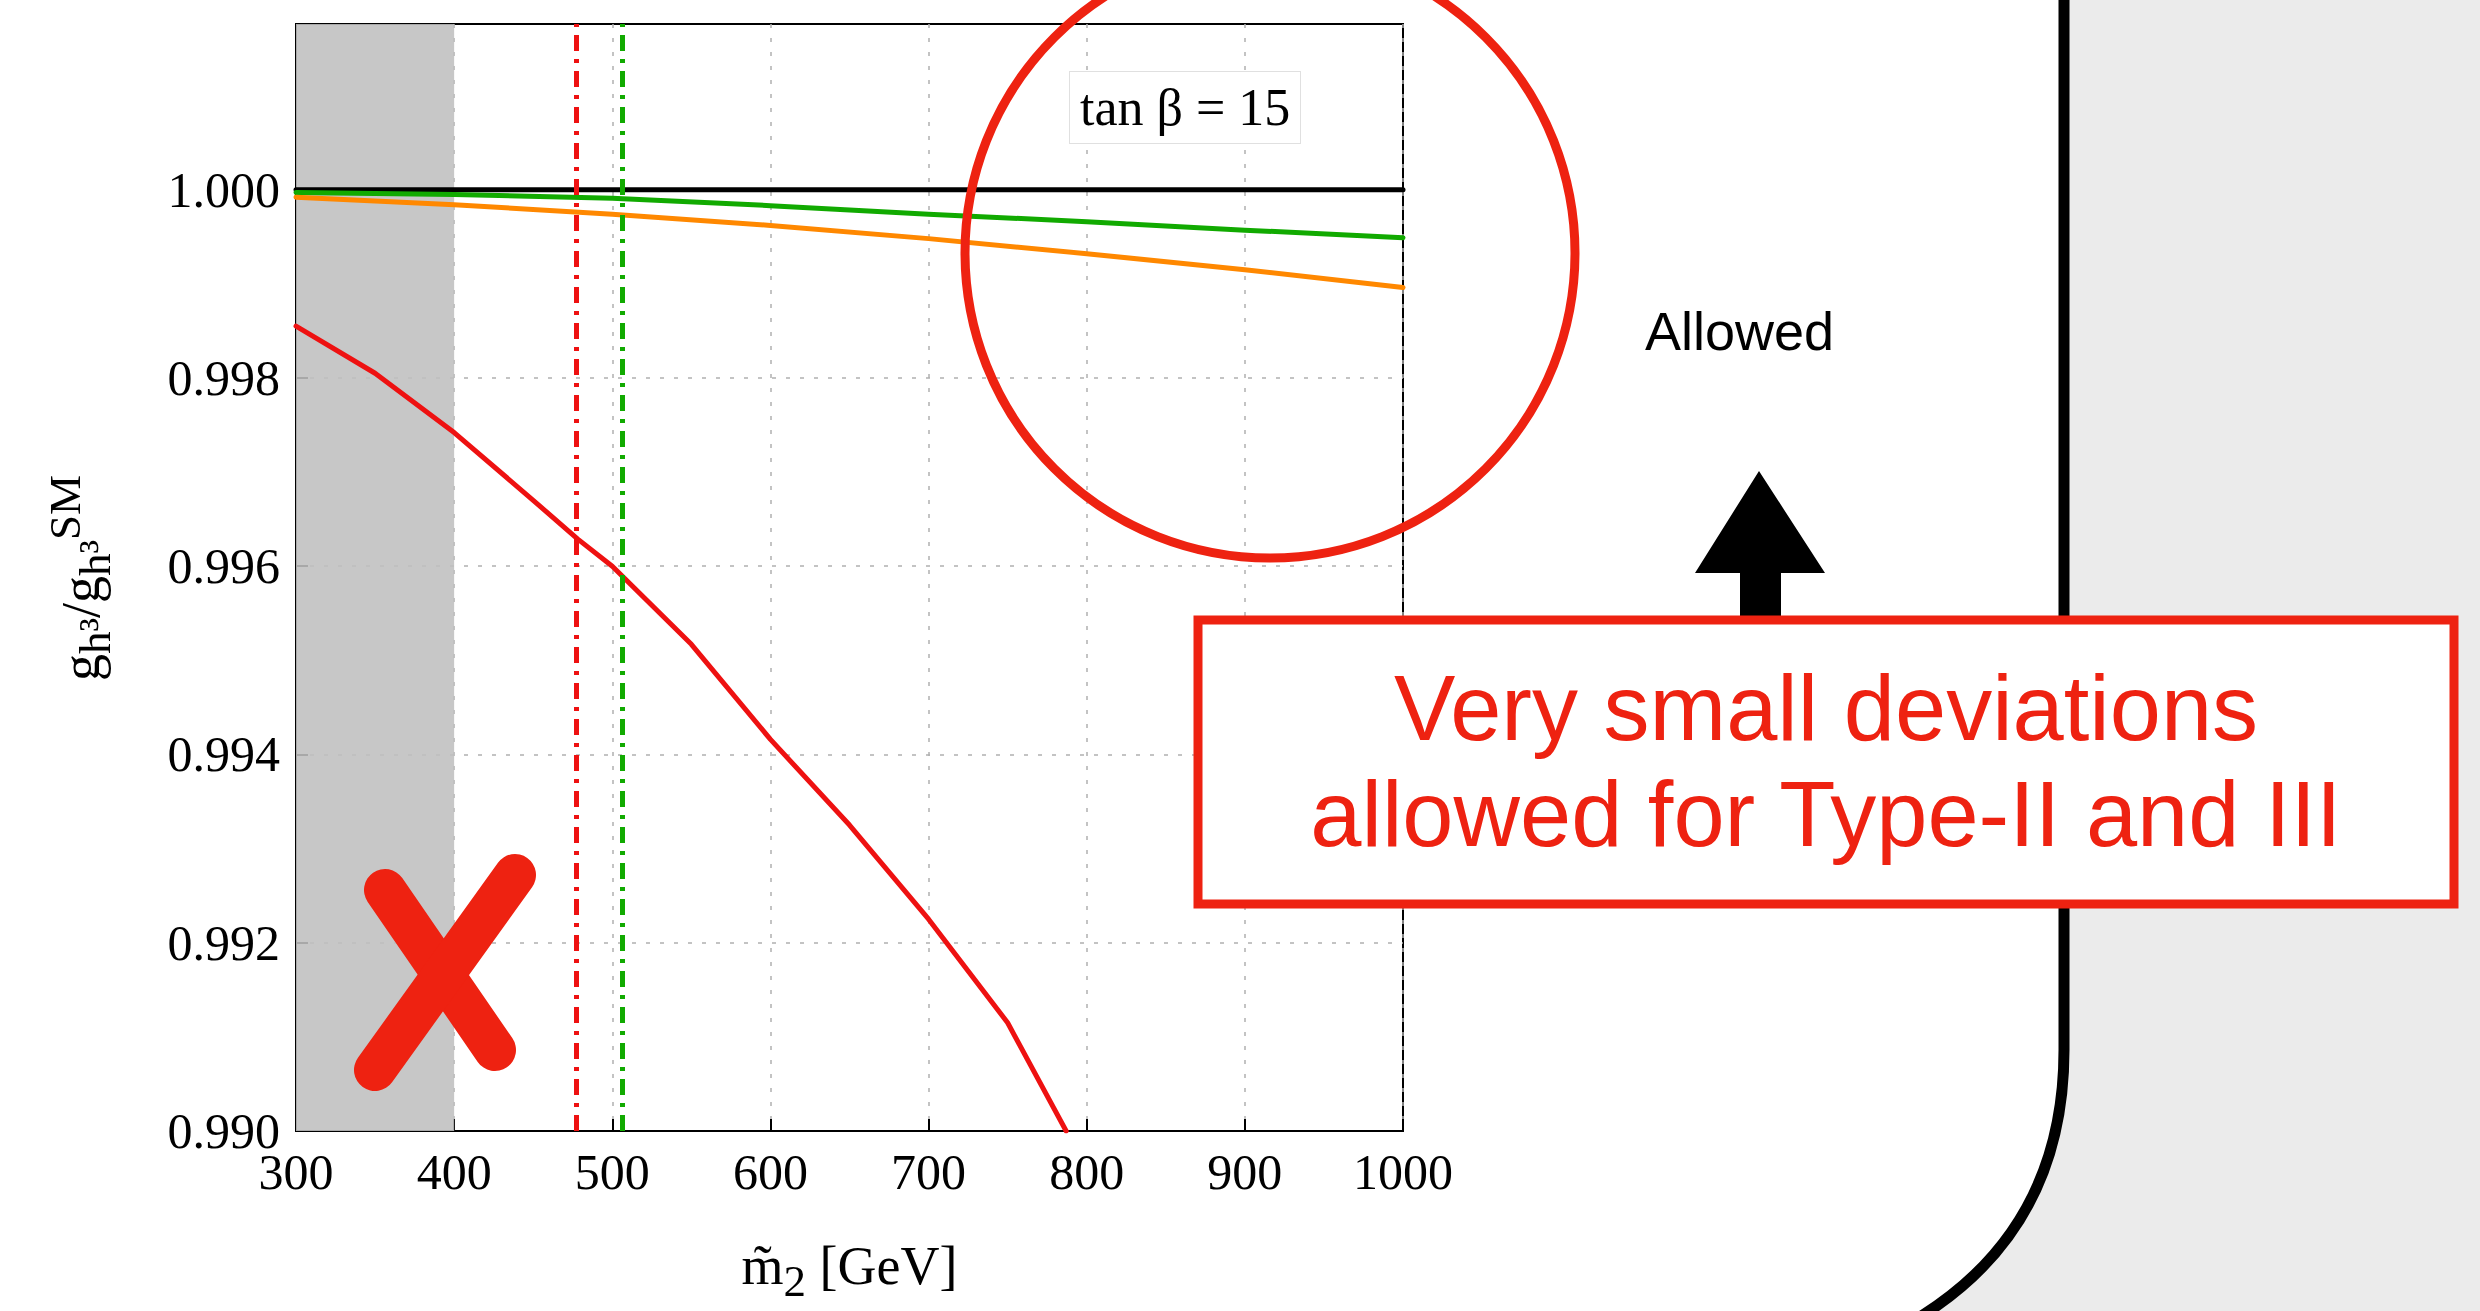 The height and width of the screenshot is (1311, 2480). What do you see at coordinates (1826, 761) in the screenshot?
I see `annotation: Very small deviations allowed for Type-II and III` at bounding box center [1826, 761].